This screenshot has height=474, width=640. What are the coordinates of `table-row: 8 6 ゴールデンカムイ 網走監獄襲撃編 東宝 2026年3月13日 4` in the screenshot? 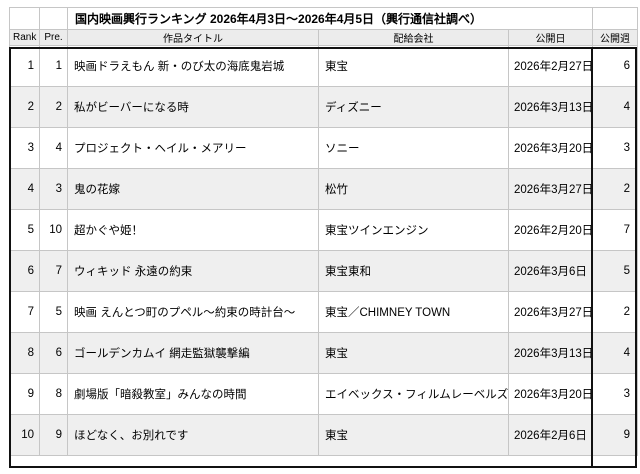 It's located at (324, 353).